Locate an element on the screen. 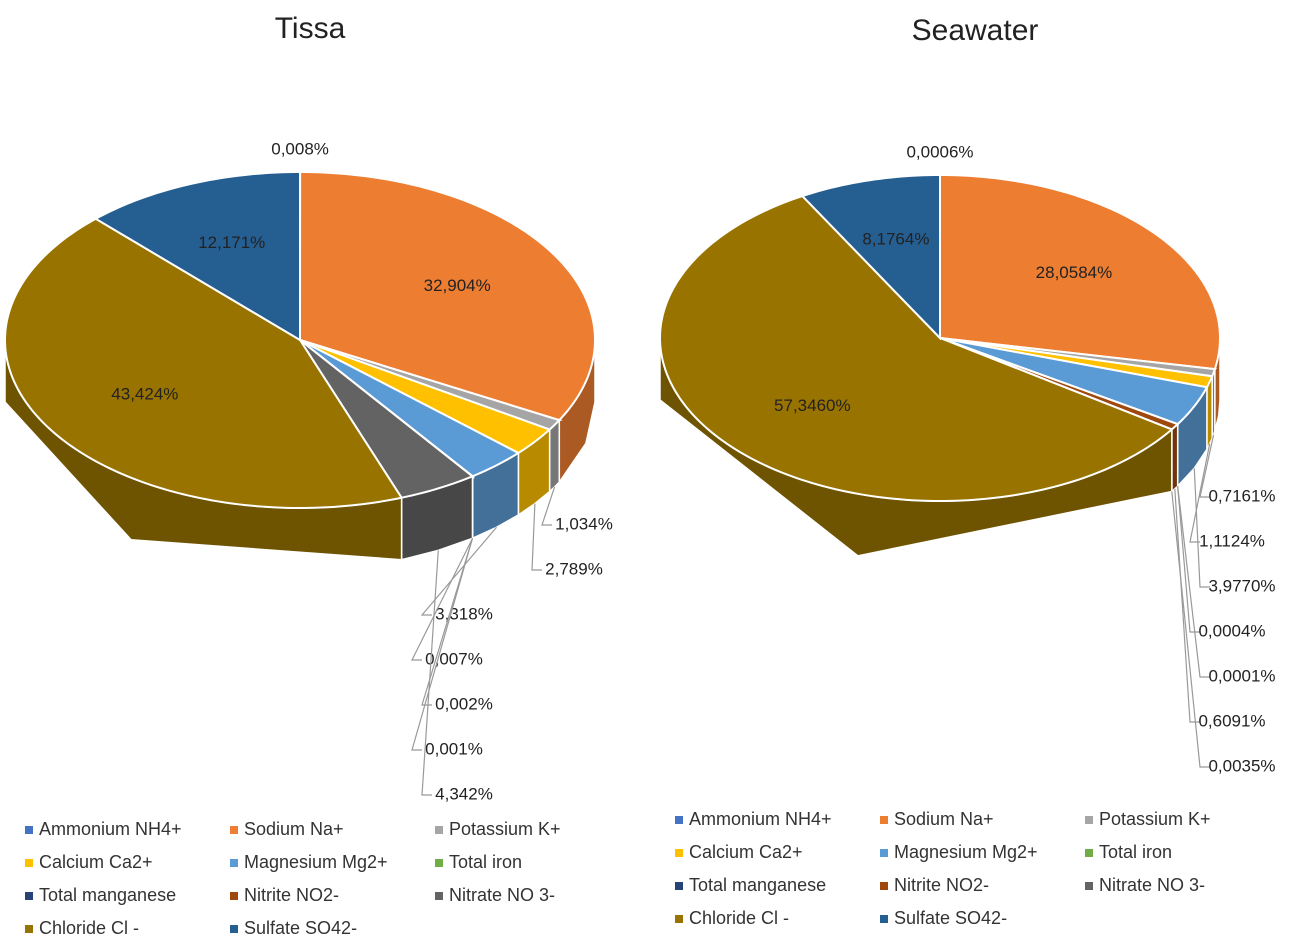  data-label: 0,7161% is located at coordinates (1241, 495).